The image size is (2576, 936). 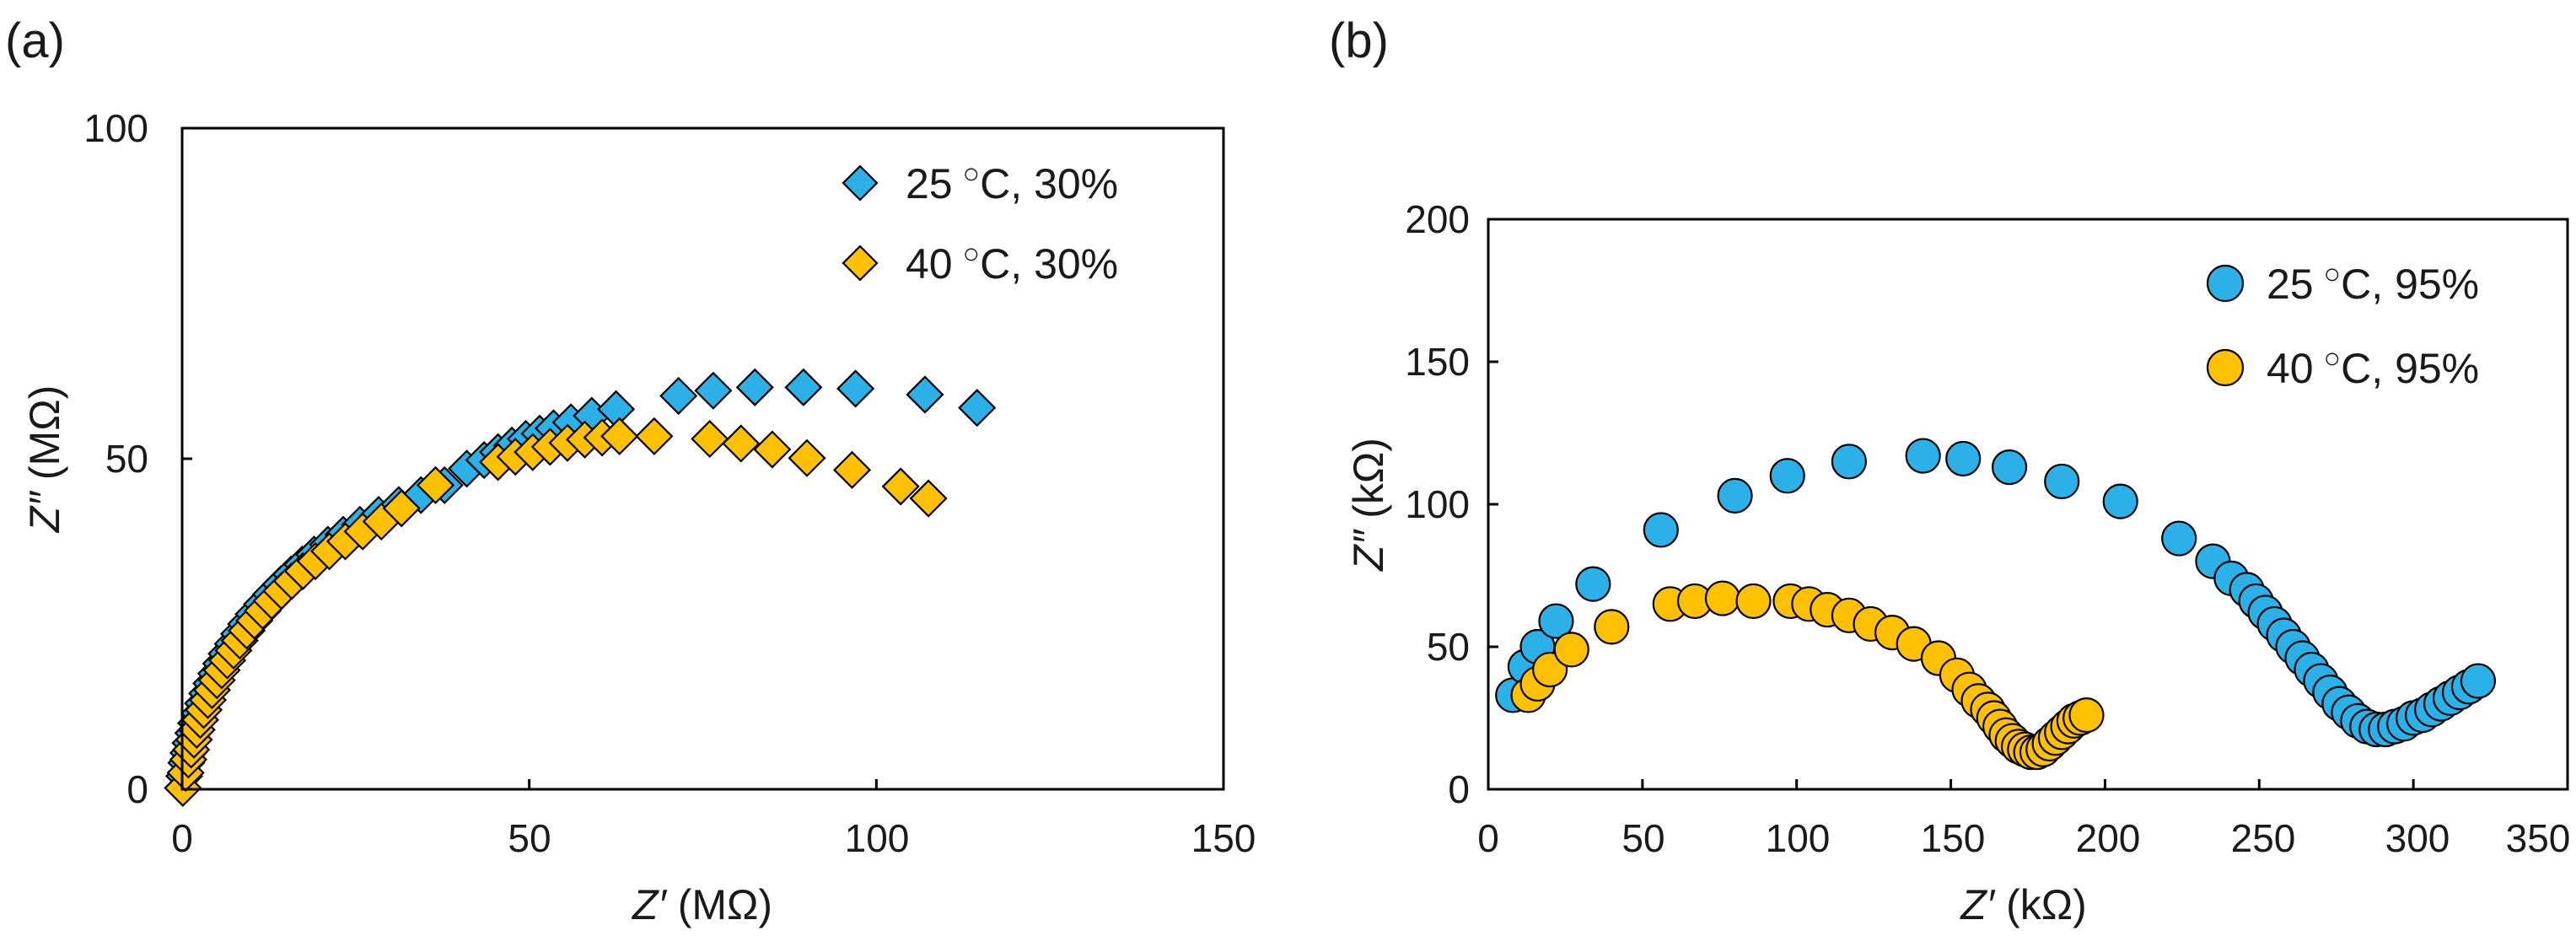 What do you see at coordinates (44, 459) in the screenshot?
I see `panel-a-y-axis-label: Z″ (MΩ)` at bounding box center [44, 459].